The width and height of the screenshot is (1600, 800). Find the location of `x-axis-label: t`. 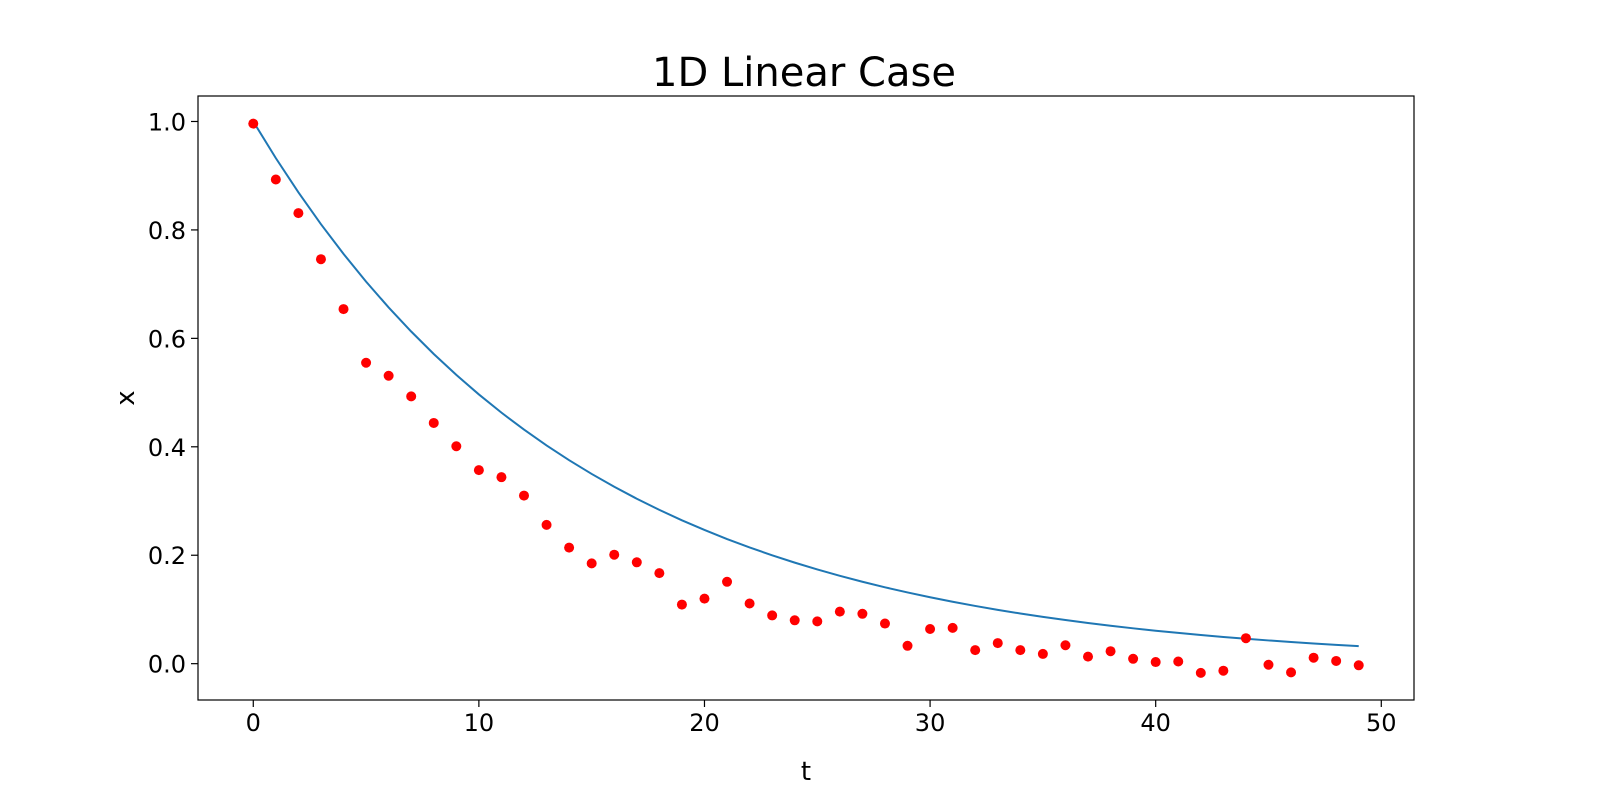

x-axis-label: t is located at coordinates (806, 772).